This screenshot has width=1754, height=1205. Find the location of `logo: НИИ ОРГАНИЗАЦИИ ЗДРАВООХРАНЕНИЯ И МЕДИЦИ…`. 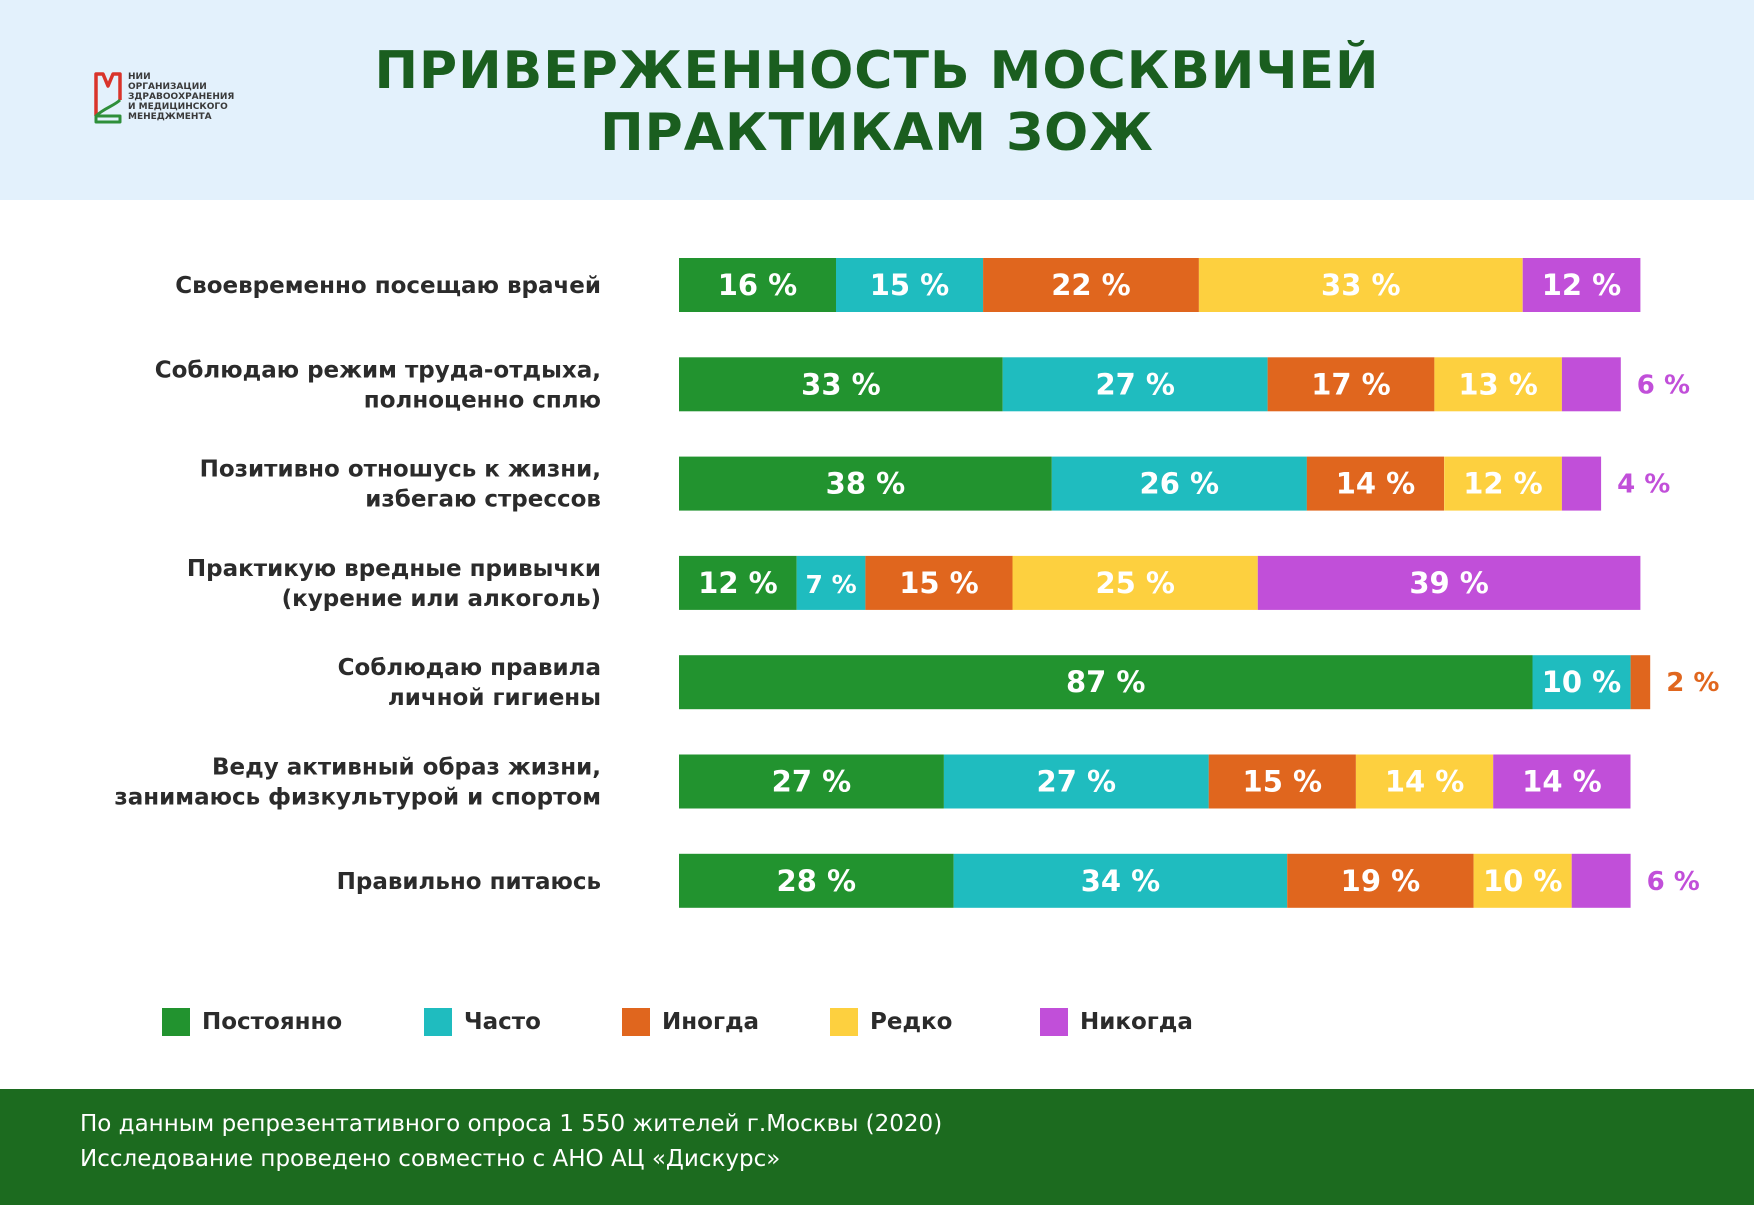

logo: НИИ ОРГАНИЗАЦИИ ЗДРАВООХРАНЕНИЯ И МЕДИЦИ… is located at coordinates (174, 100).